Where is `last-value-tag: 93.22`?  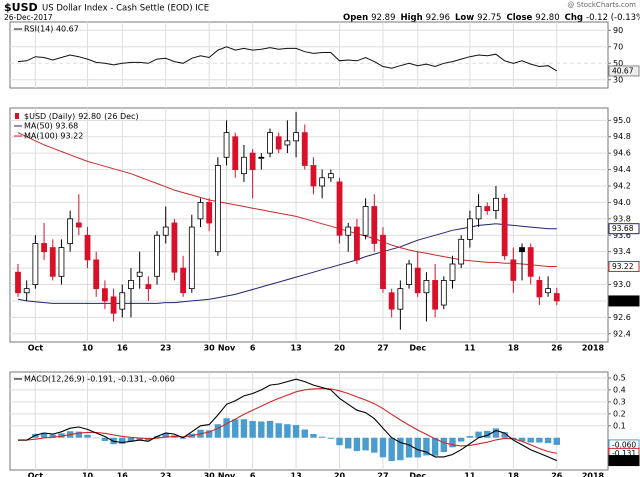 last-value-tag: 93.22 is located at coordinates (623, 266).